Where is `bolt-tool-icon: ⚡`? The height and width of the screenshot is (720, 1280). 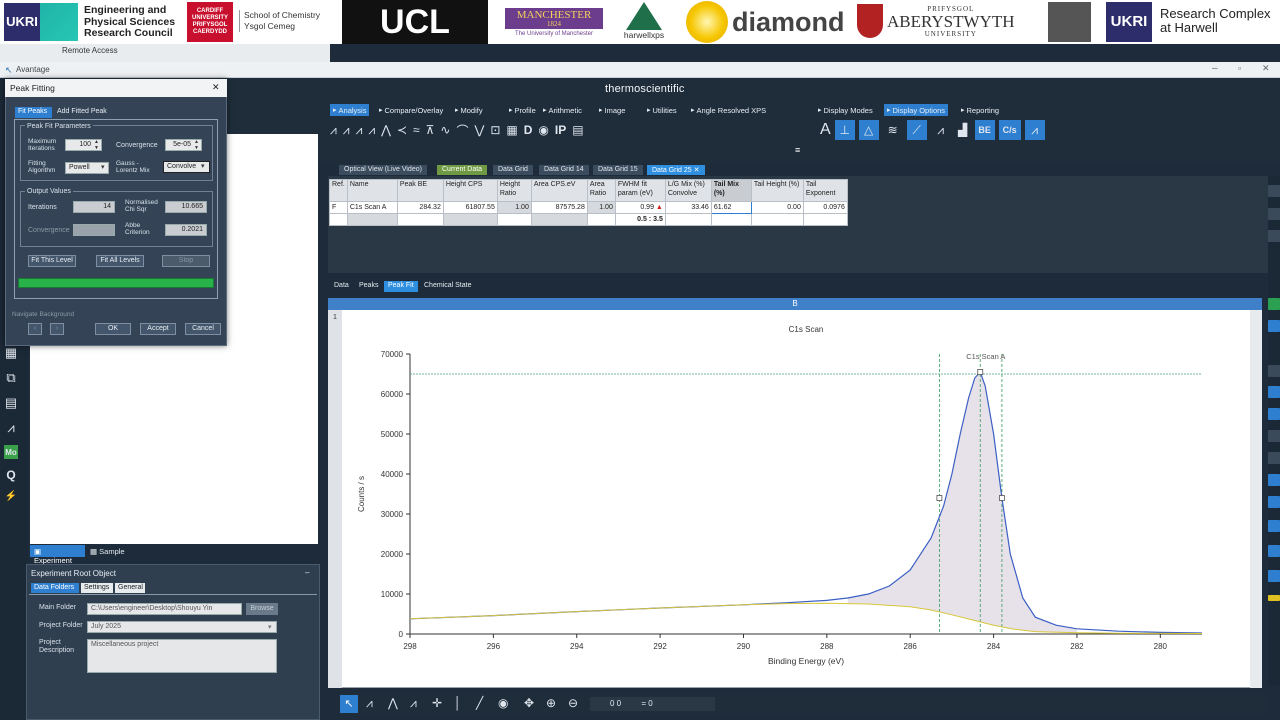
bolt-tool-icon: ⚡ is located at coordinates (11, 496).